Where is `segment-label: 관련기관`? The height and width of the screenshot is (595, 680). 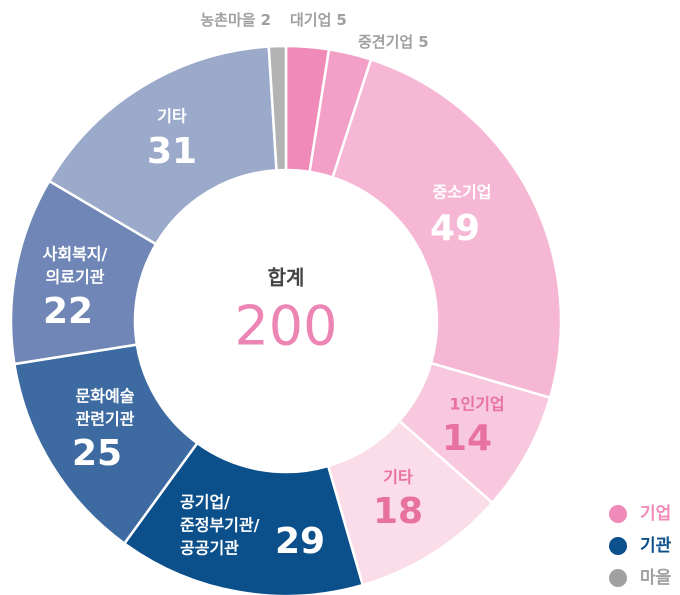 segment-label: 관련기관 is located at coordinates (105, 419).